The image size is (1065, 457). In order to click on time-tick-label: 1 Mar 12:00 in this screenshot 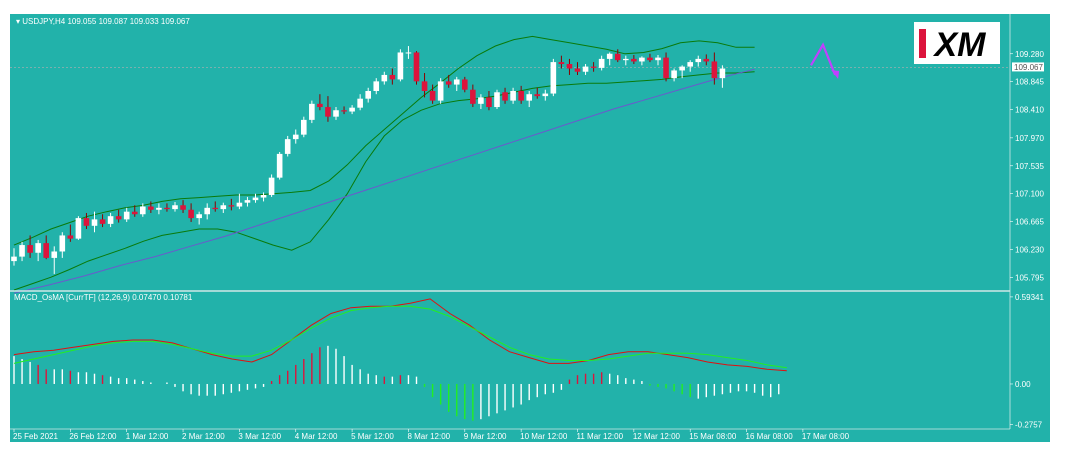, I will do `click(147, 436)`.